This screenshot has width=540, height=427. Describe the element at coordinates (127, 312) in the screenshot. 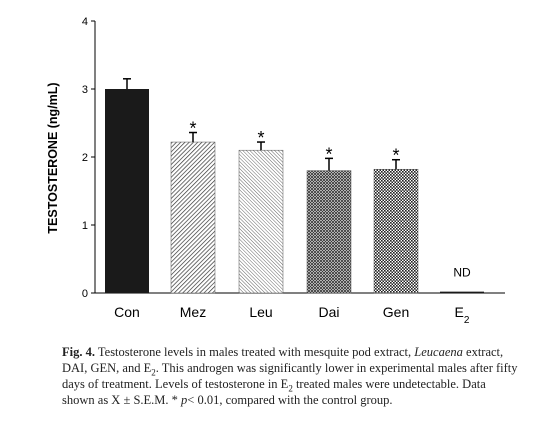

I see `x-tick-label: Con` at that location.